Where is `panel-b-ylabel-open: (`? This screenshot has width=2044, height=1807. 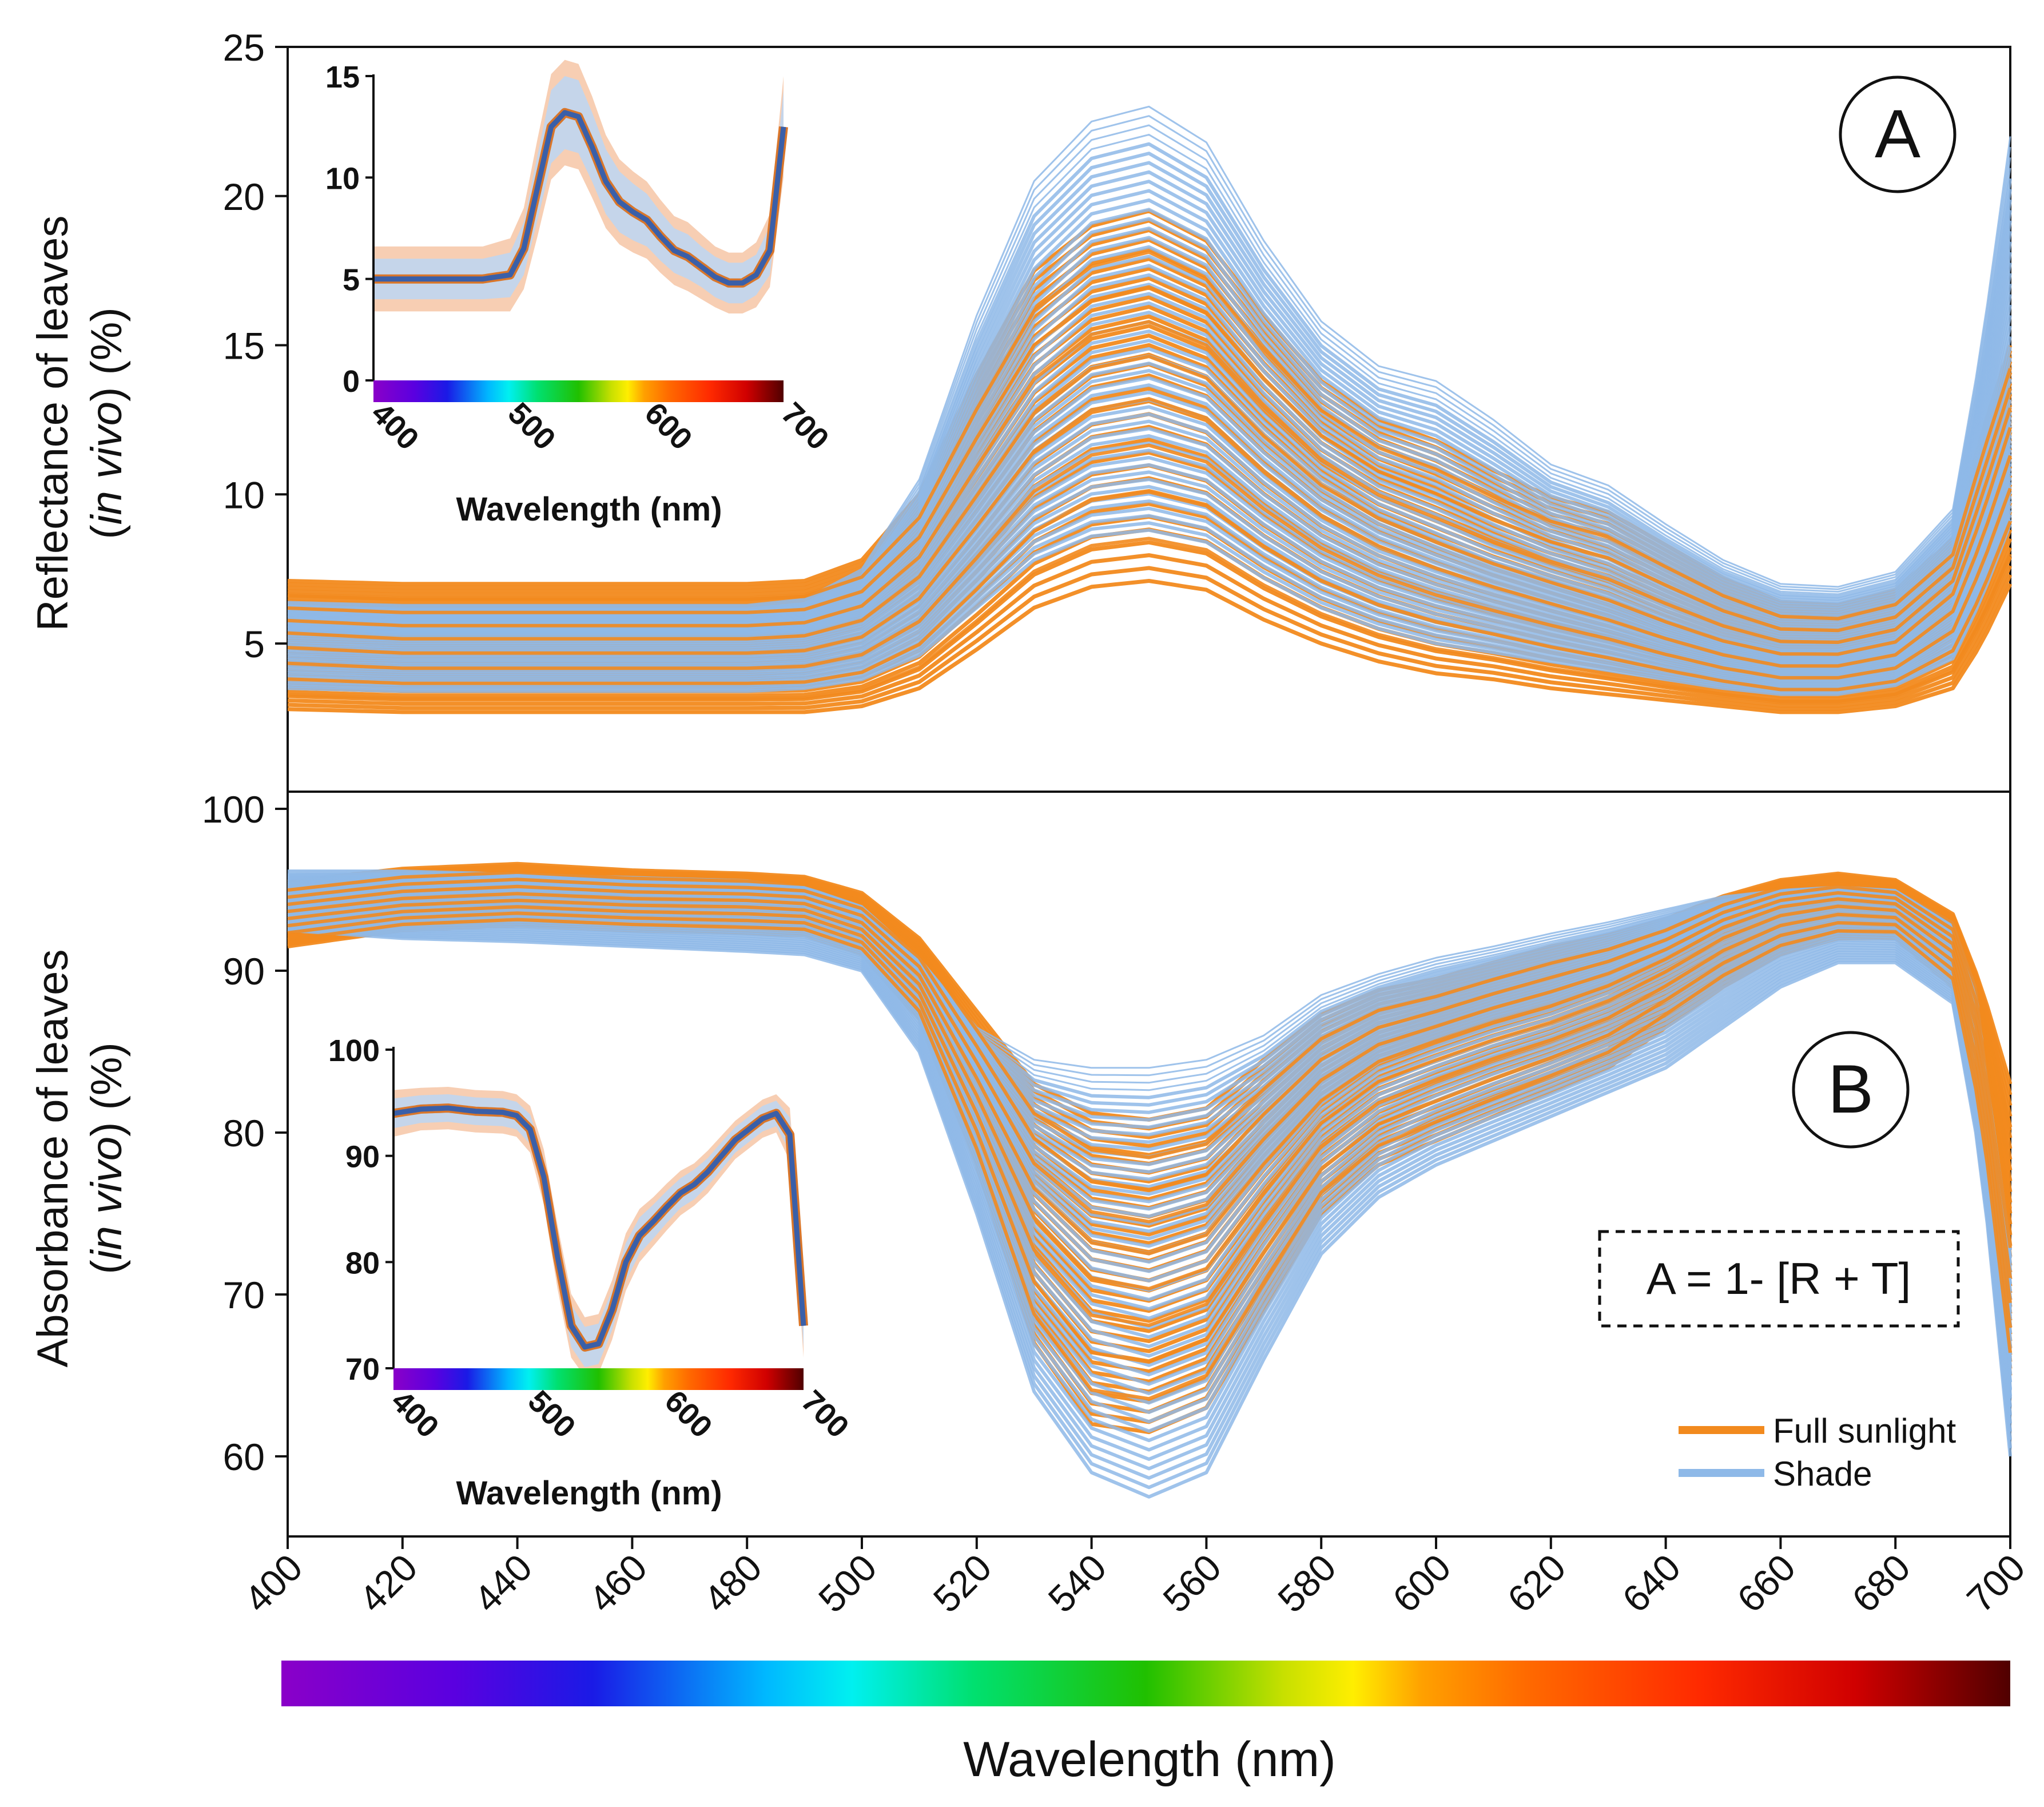 panel-b-ylabel-open: ( is located at coordinates (106, 1267).